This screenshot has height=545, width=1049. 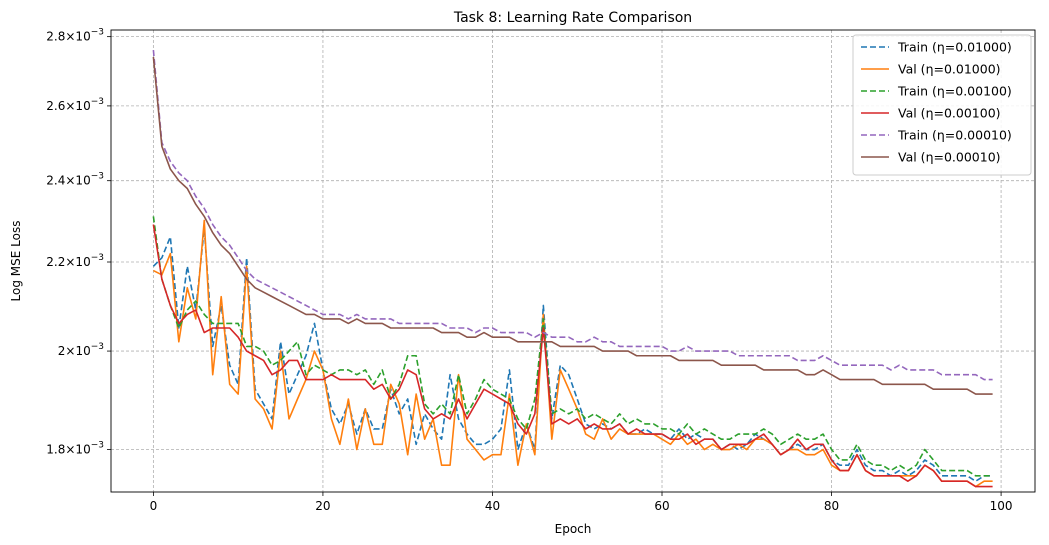 What do you see at coordinates (154, 506) in the screenshot?
I see `x-tick-label: 0` at bounding box center [154, 506].